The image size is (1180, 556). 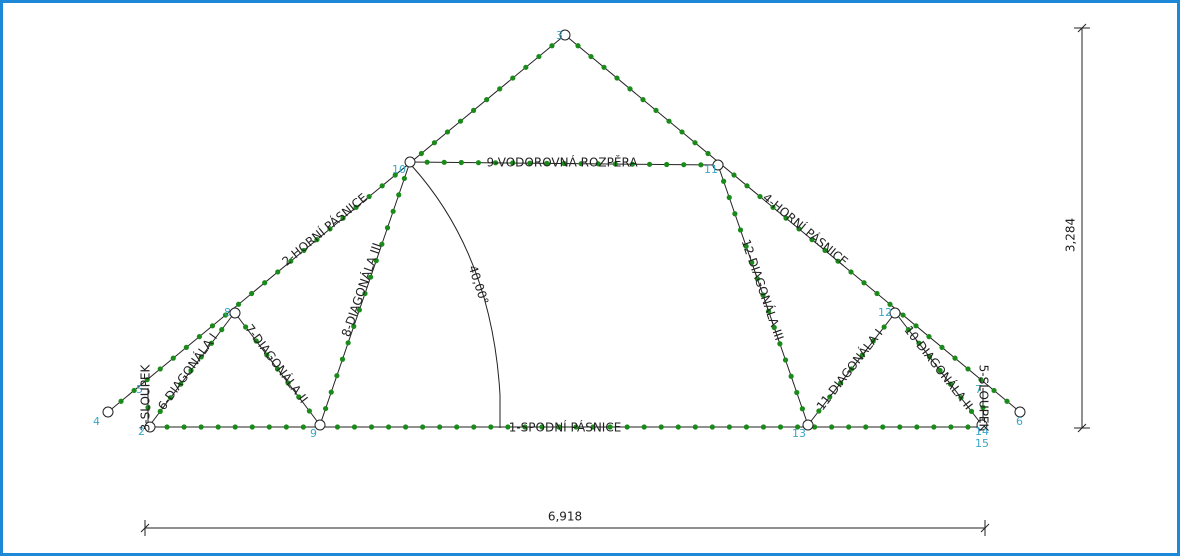 I want to click on node-label: 12, so click(x=885, y=312).